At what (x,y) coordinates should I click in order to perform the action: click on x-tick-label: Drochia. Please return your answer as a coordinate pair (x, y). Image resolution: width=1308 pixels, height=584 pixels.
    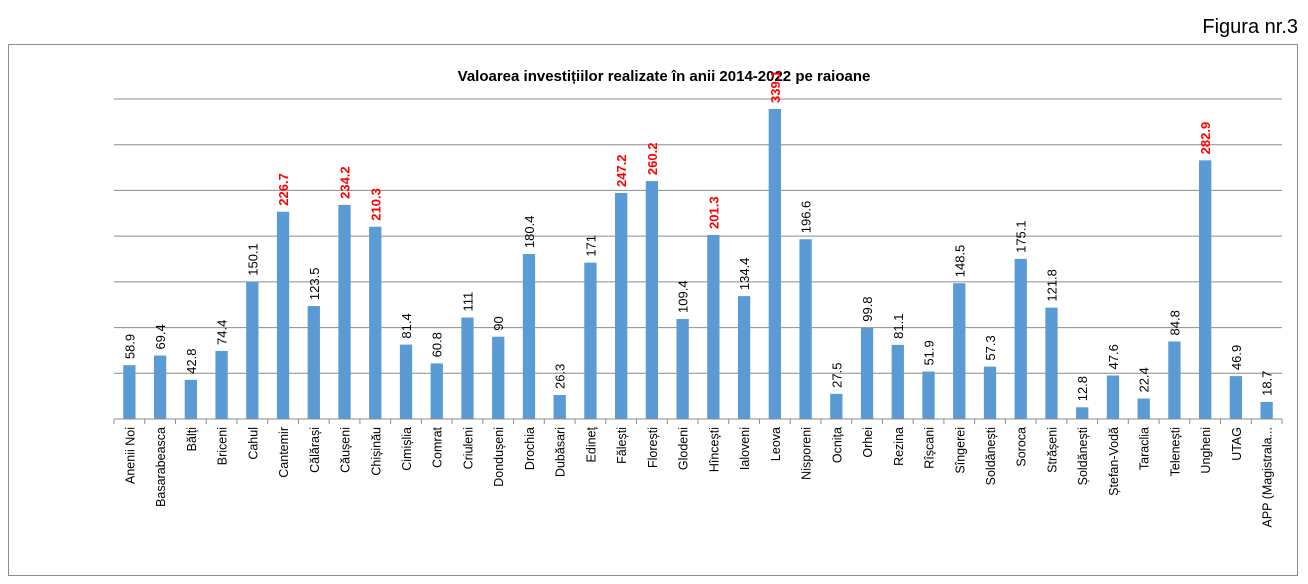
    Looking at the image, I should click on (530, 448).